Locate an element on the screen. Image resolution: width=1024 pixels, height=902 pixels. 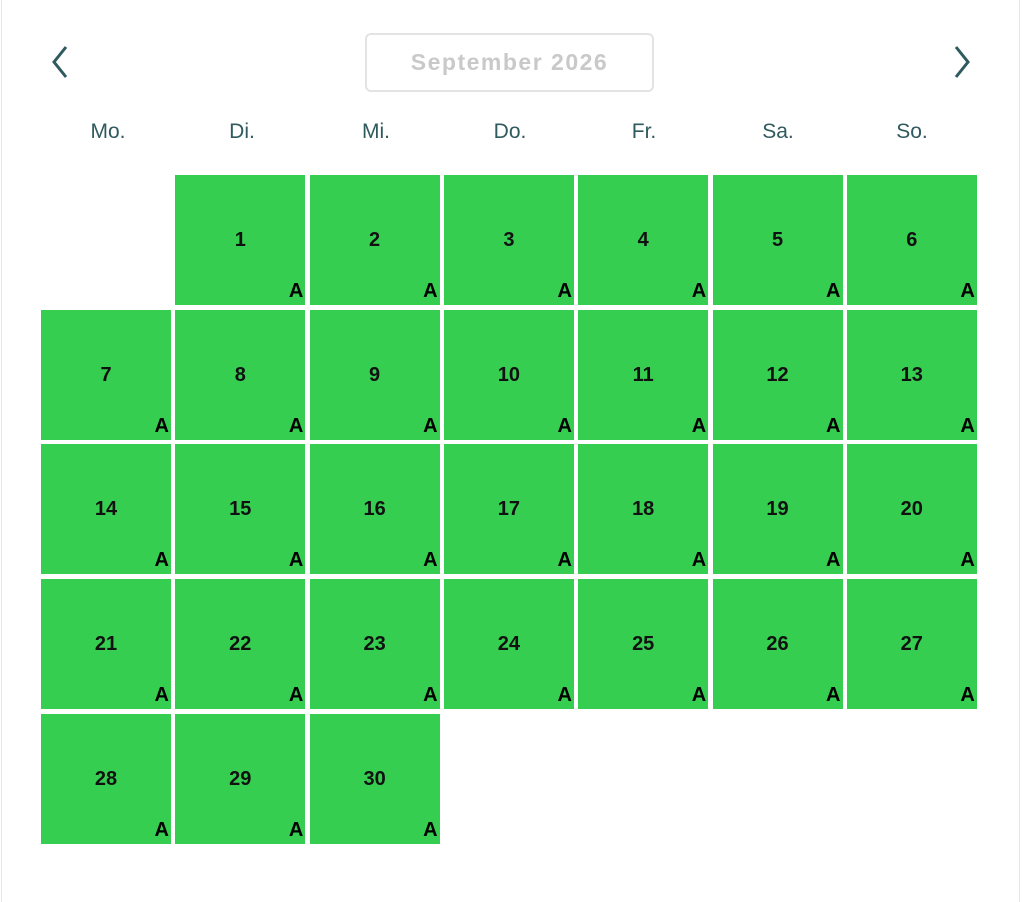
weekday-header: Do. is located at coordinates (510, 131).